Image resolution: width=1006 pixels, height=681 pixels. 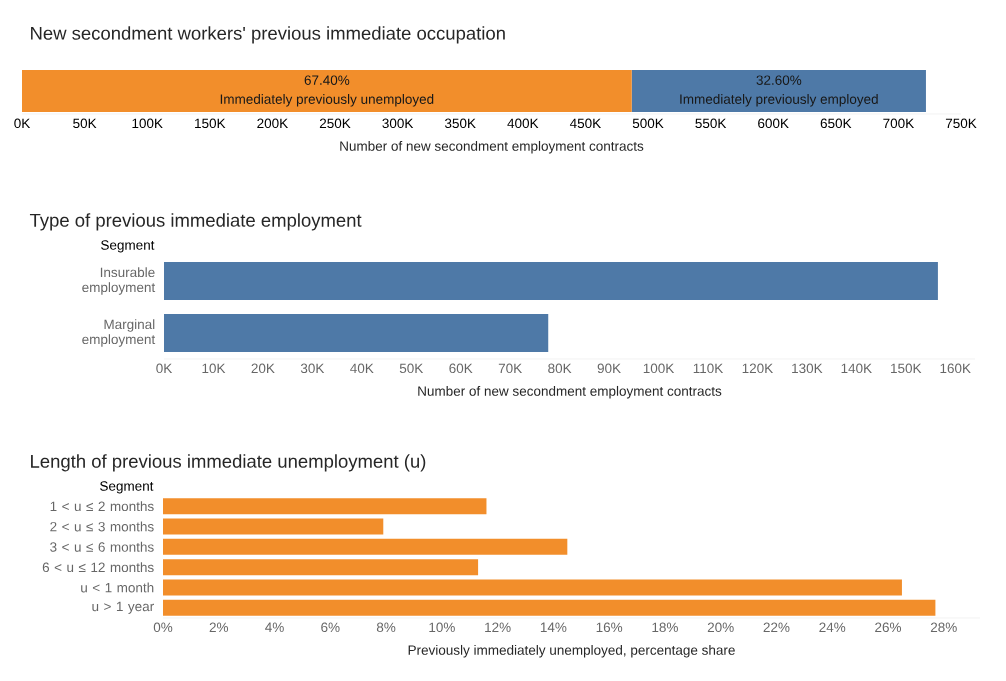 I want to click on y-tick-label: 3 < u ≤ 6 months, so click(x=102, y=546).